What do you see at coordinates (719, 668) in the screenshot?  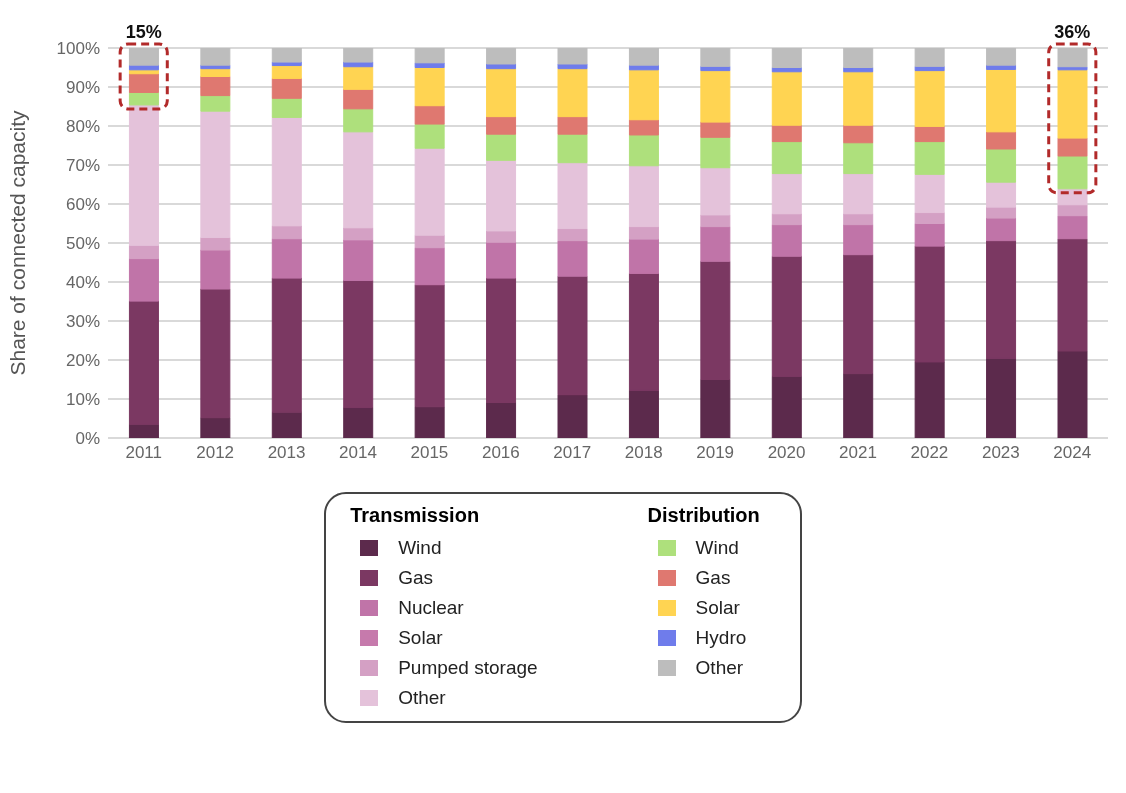 I see `legend-label: Other` at bounding box center [719, 668].